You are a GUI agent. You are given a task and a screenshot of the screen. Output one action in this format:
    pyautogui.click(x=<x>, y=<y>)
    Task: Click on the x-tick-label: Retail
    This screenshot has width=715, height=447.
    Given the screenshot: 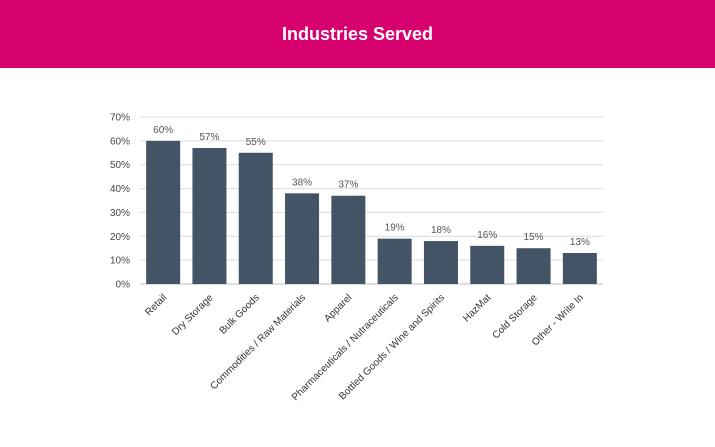 What is the action you would take?
    pyautogui.click(x=156, y=305)
    